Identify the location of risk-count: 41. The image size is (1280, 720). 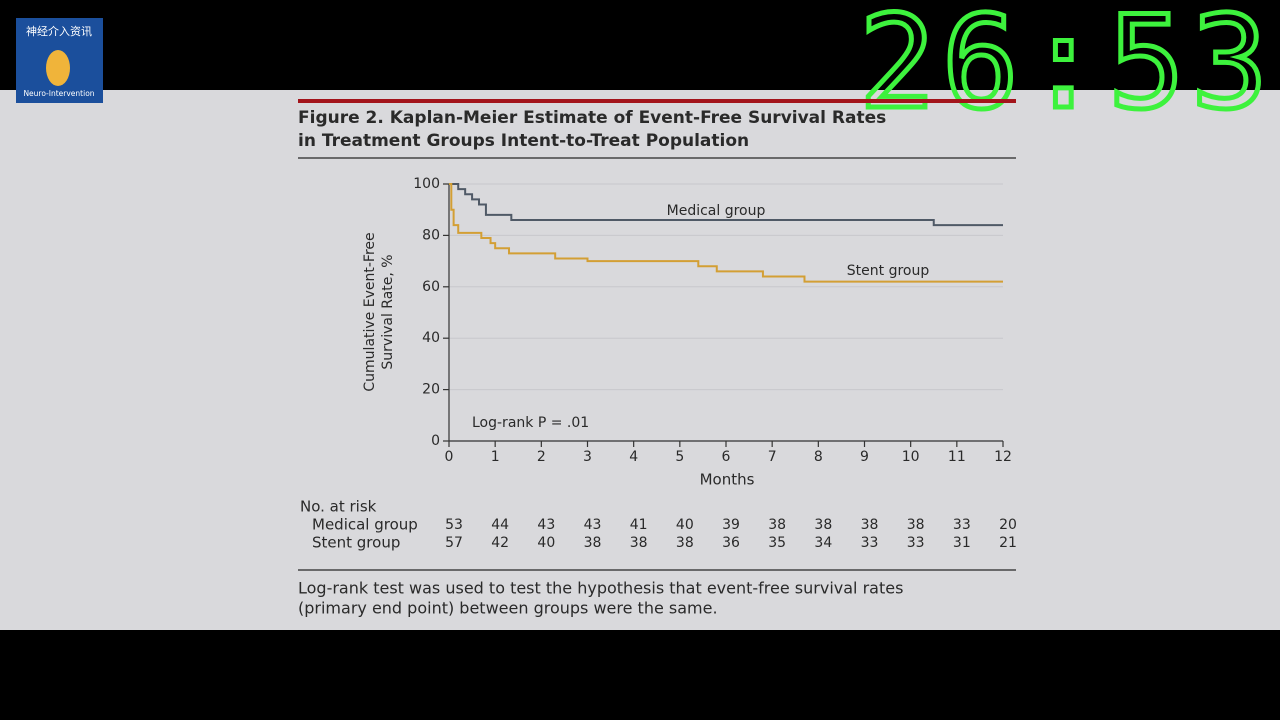
(639, 525).